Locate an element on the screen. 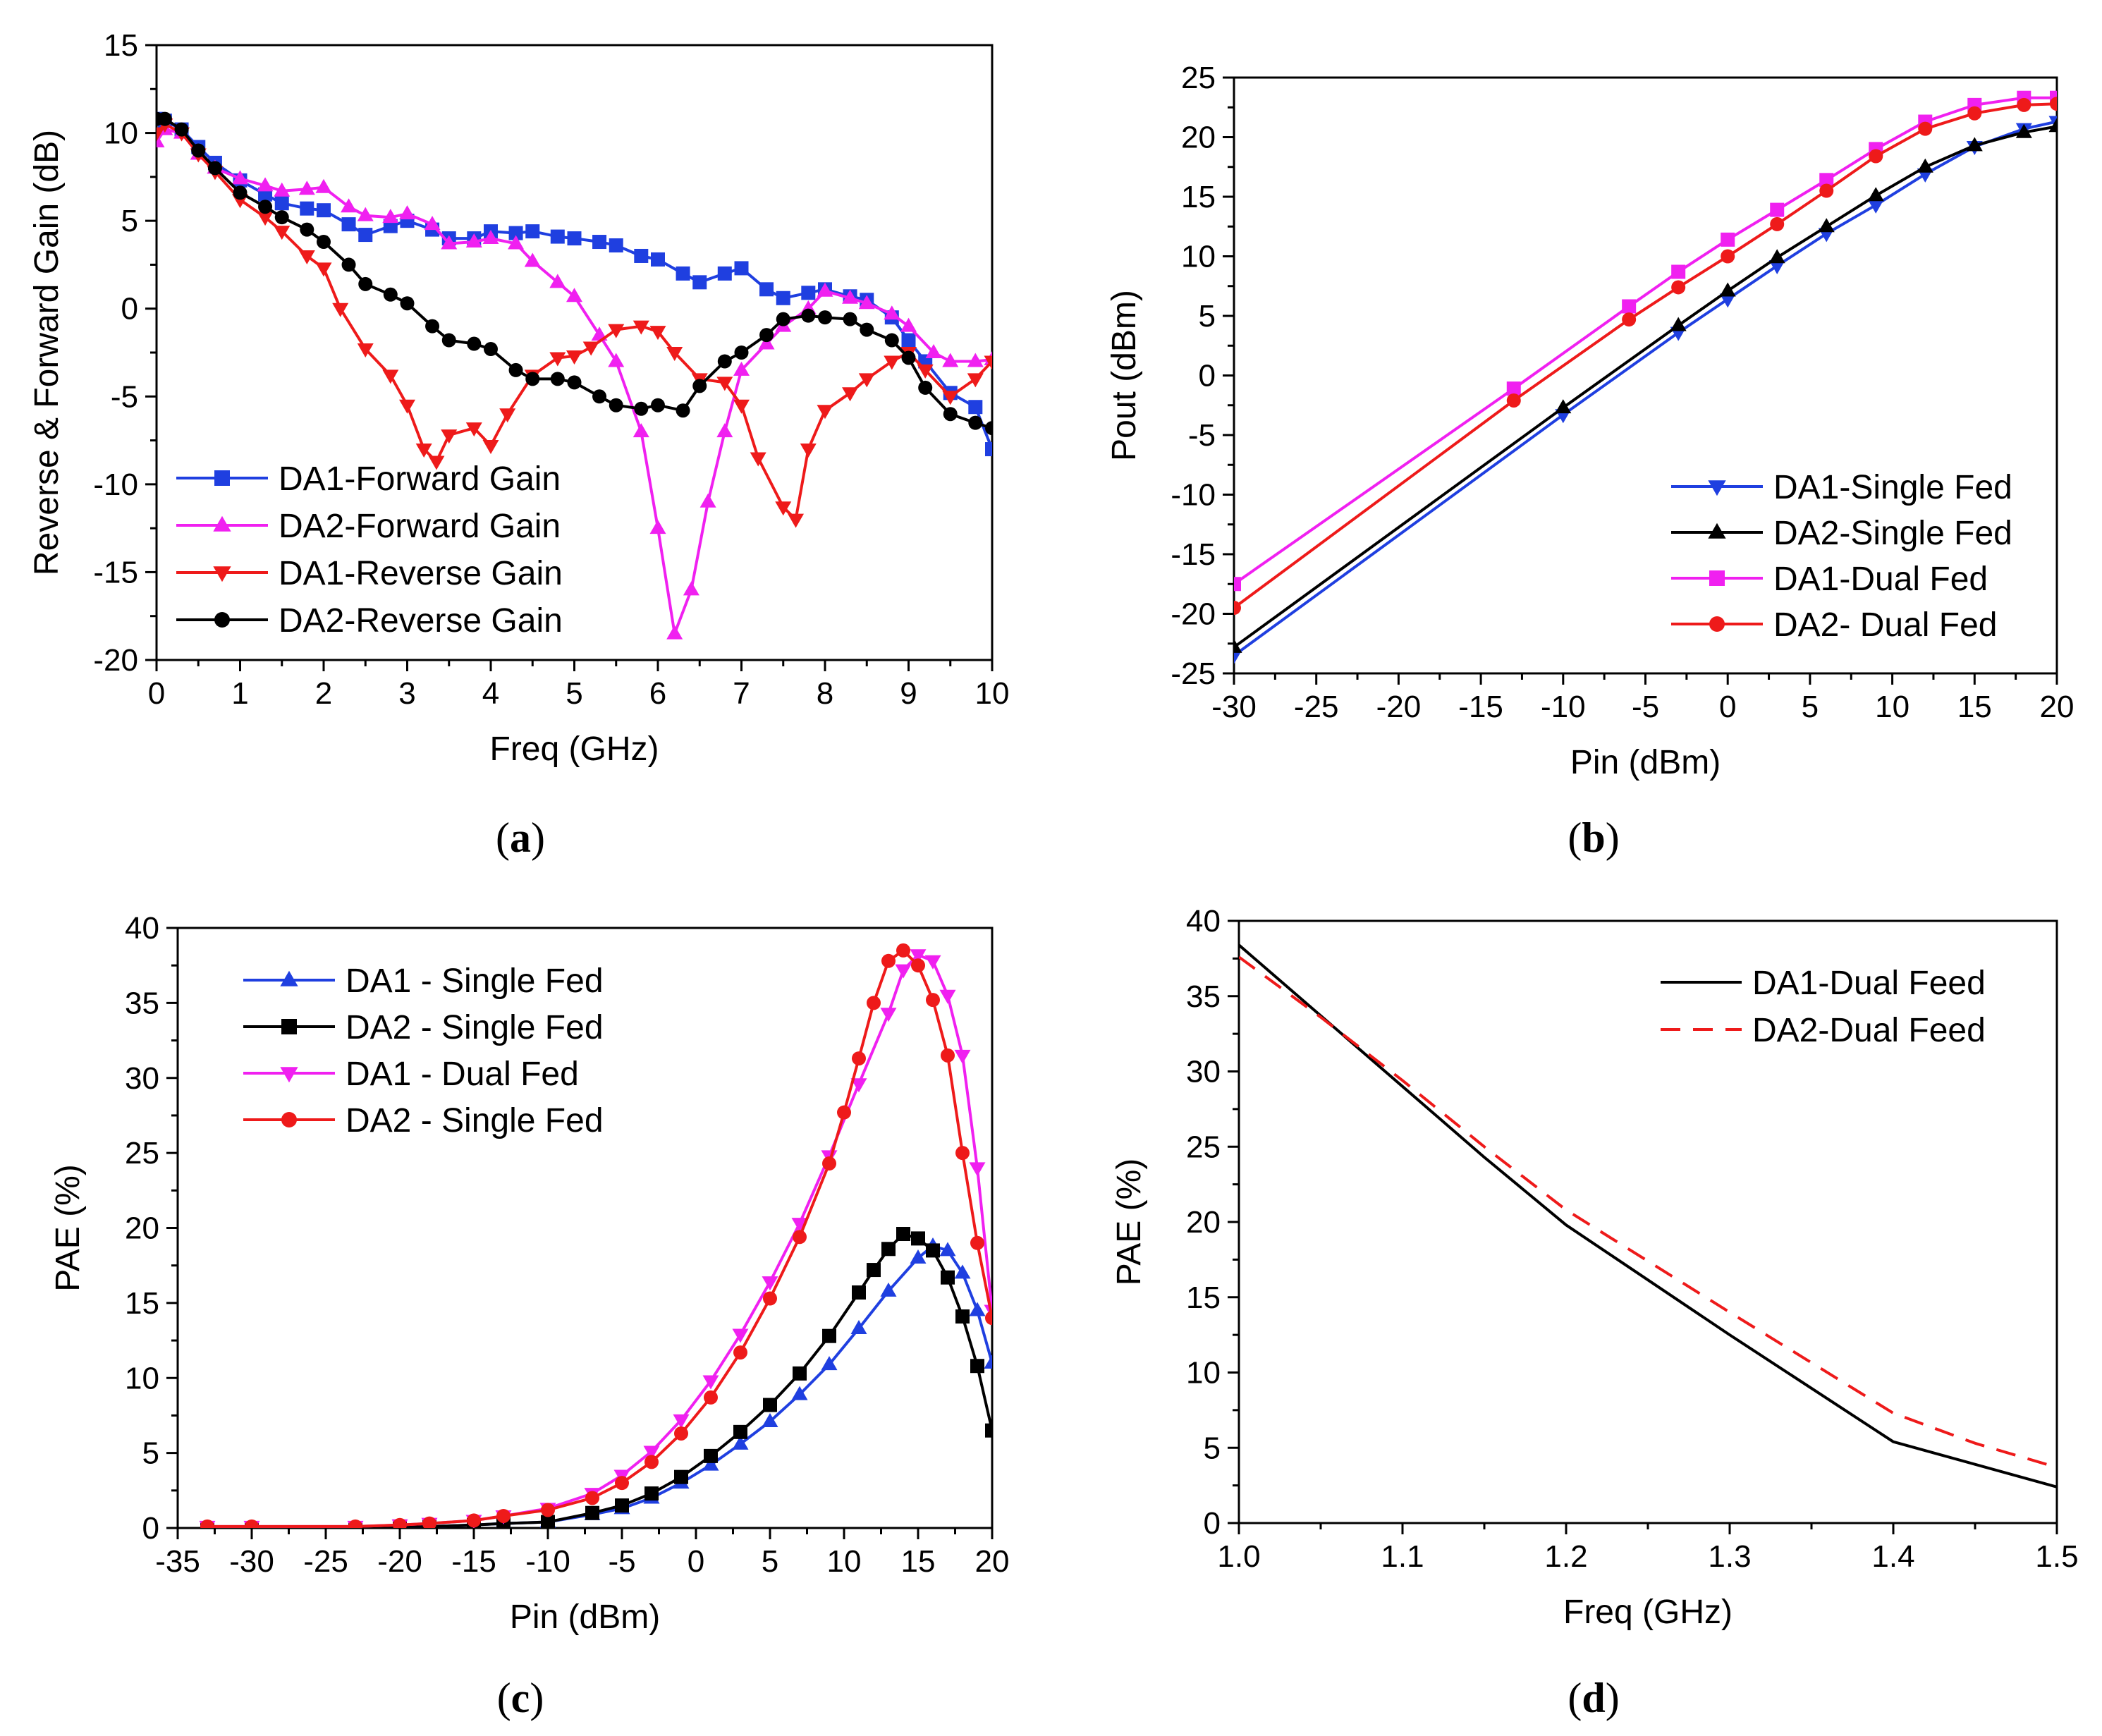  series-line-da1-dual-fed is located at coordinates (1645, 341).